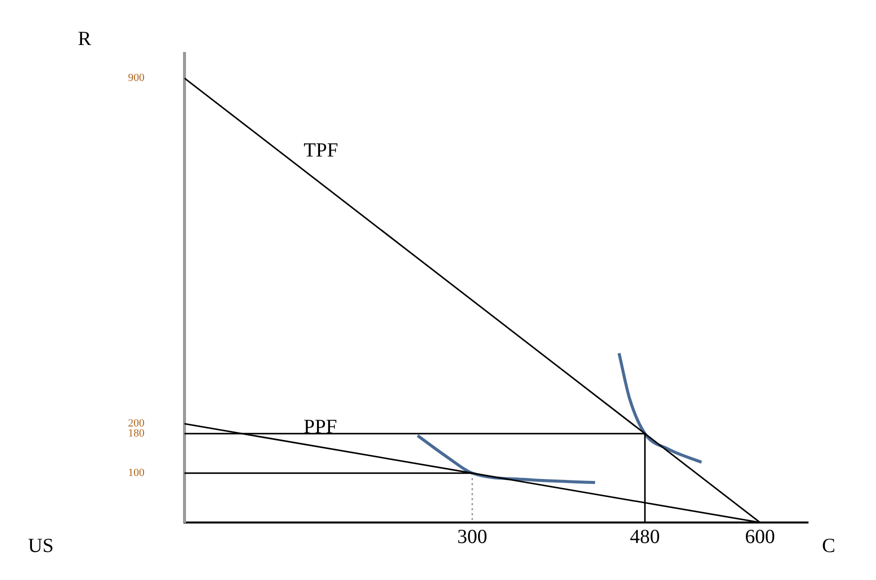 The image size is (876, 580). What do you see at coordinates (85, 39) in the screenshot?
I see `y-axis-title: R` at bounding box center [85, 39].